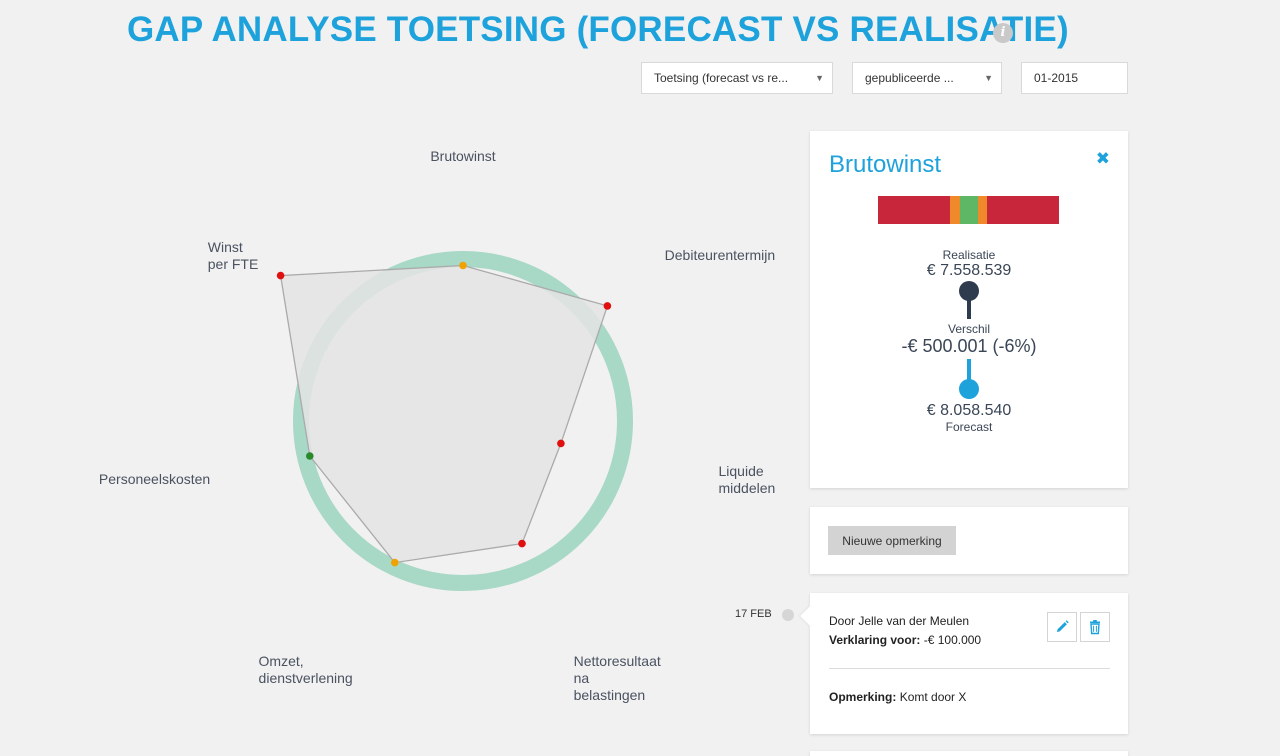 This screenshot has height=756, width=1280. Describe the element at coordinates (154, 479) in the screenshot. I see `axis-label: Personeelskosten` at that location.